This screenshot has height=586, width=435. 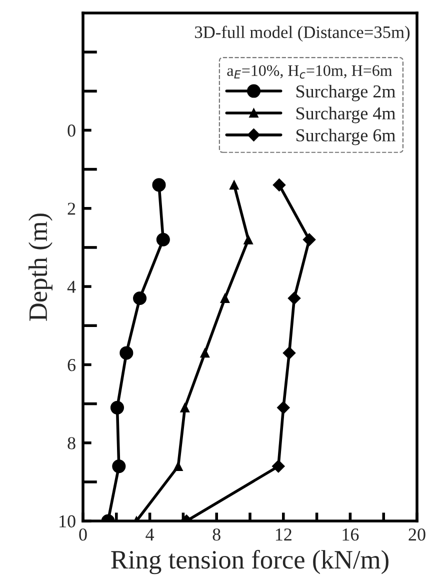 I want to click on y-tick-label: 8, so click(x=72, y=443).